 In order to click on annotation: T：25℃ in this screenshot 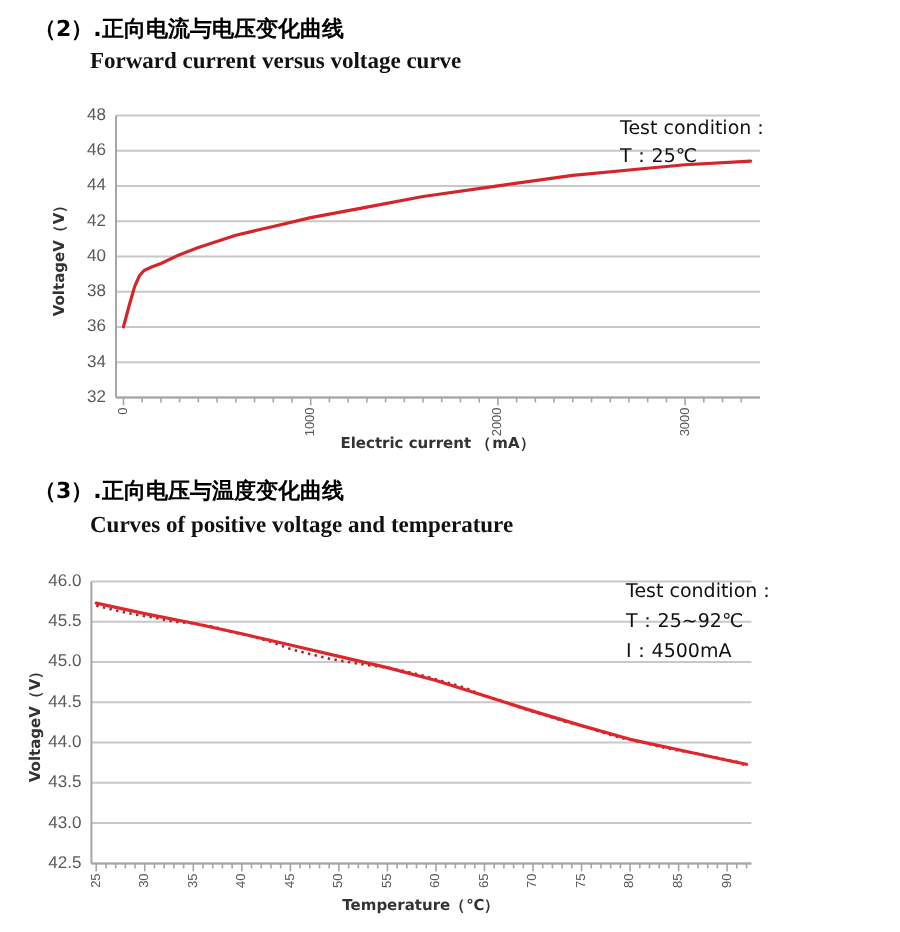, I will do `click(658, 157)`.